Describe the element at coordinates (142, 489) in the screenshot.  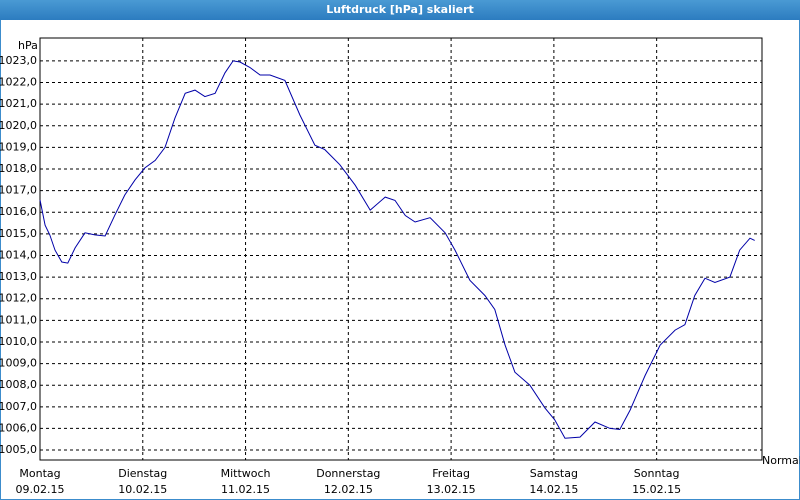
I see `x-tick-label: 10.02.15` at that location.